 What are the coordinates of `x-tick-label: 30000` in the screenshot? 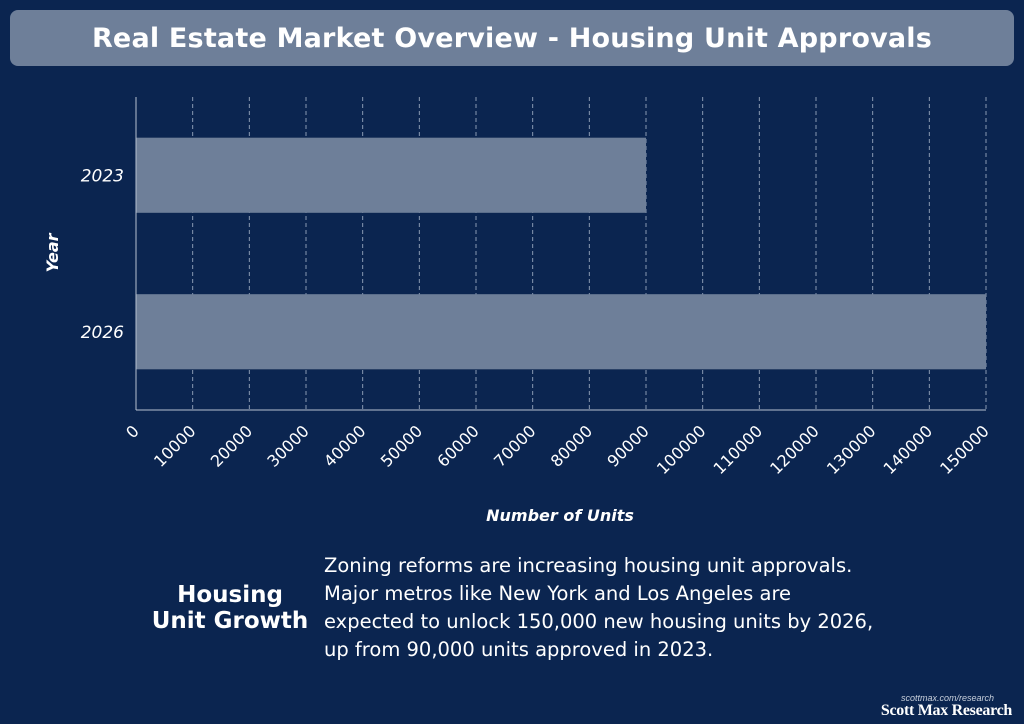 It's located at (287, 445).